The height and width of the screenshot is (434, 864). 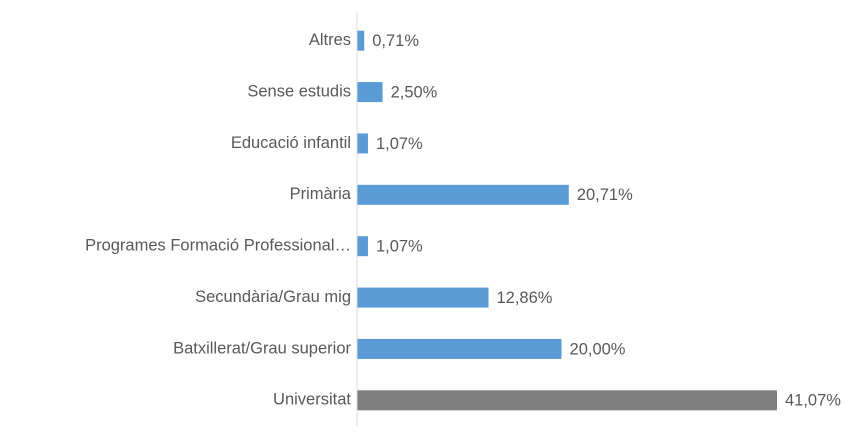 What do you see at coordinates (414, 92) in the screenshot?
I see `data-label: 2,50%` at bounding box center [414, 92].